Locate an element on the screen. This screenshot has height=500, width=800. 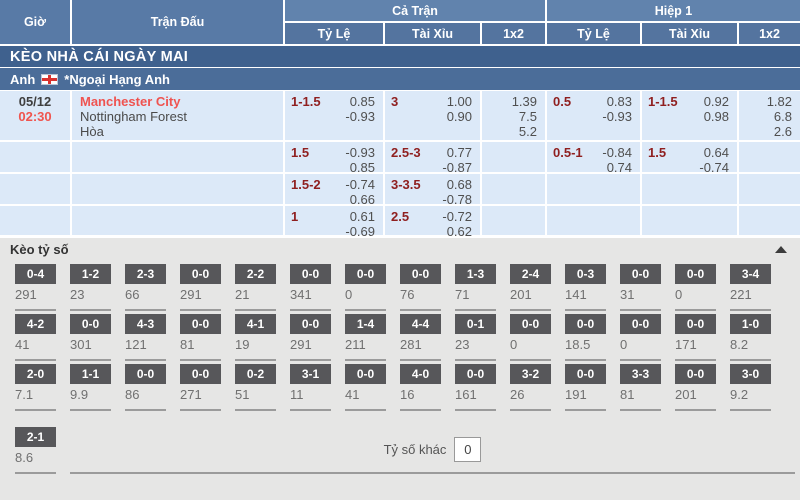
odds-bottom: -0.74 is located at coordinates (714, 167).